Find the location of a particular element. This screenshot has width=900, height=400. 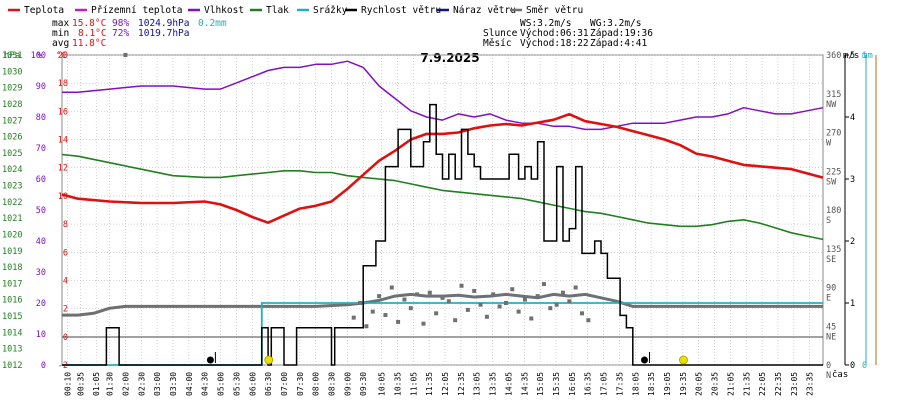

moonrise-marker is located at coordinates (644, 360).